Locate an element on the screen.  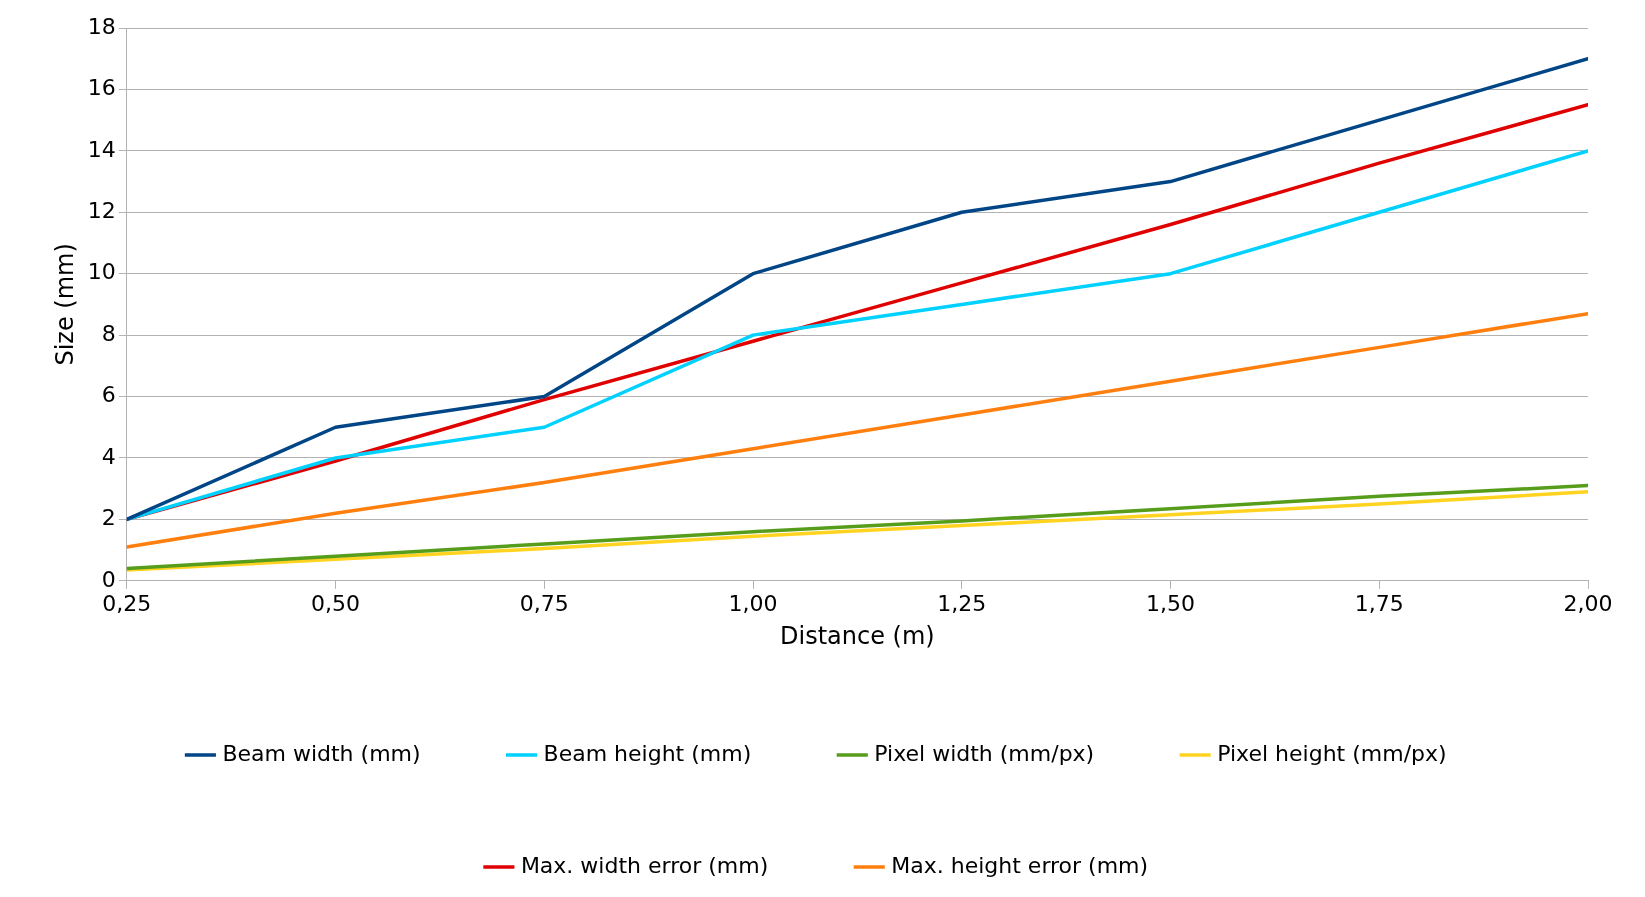
y-tick-label: 14 is located at coordinates (101, 149).